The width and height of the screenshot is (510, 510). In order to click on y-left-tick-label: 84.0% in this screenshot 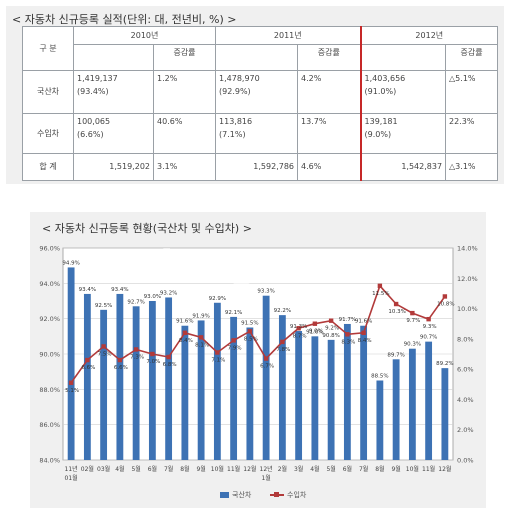, I will do `click(49, 461)`.